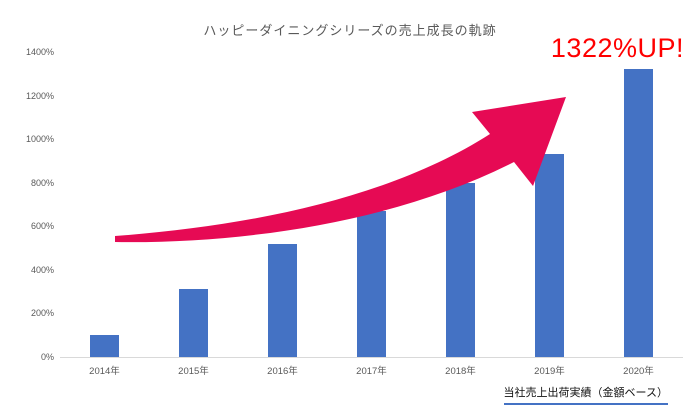  What do you see at coordinates (193, 323) in the screenshot?
I see `bar-2015年` at bounding box center [193, 323].